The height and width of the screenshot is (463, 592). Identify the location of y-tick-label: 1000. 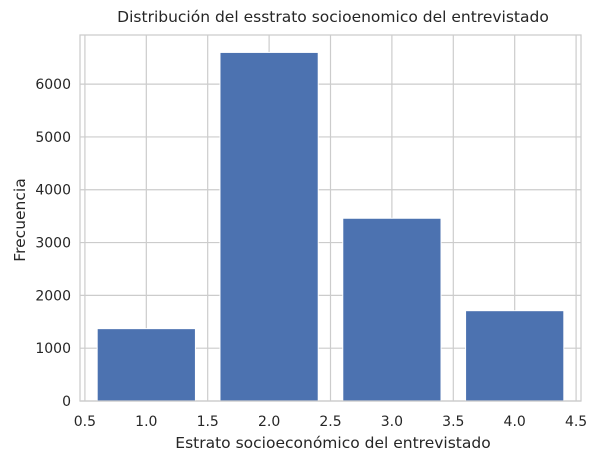
(53, 349).